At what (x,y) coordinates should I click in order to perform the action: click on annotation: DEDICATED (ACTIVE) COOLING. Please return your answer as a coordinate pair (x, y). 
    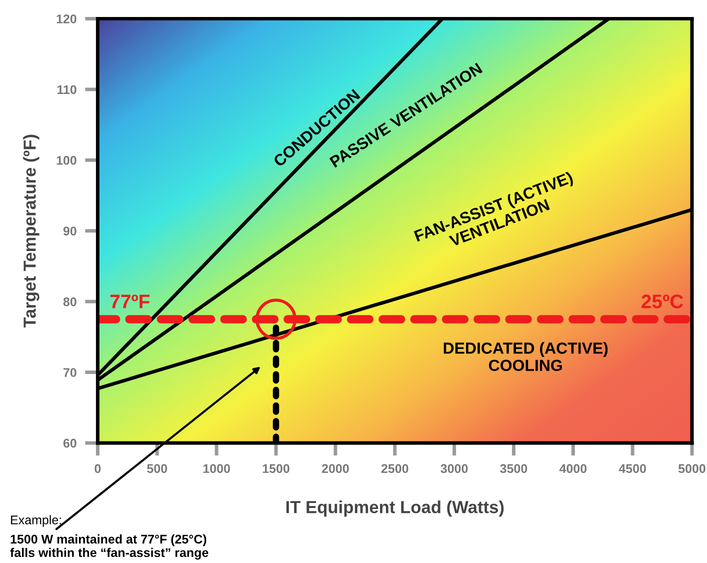
    Looking at the image, I should click on (526, 357).